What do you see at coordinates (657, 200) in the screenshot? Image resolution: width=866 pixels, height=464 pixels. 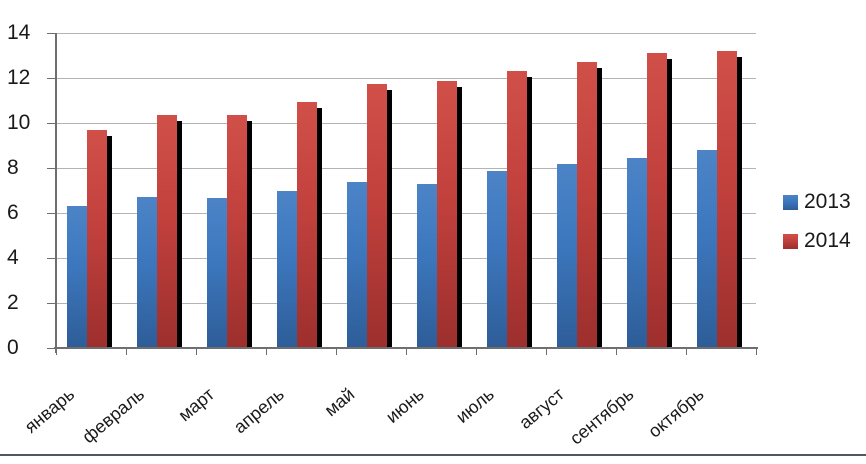 I see `bar-2014-сентябрь` at bounding box center [657, 200].